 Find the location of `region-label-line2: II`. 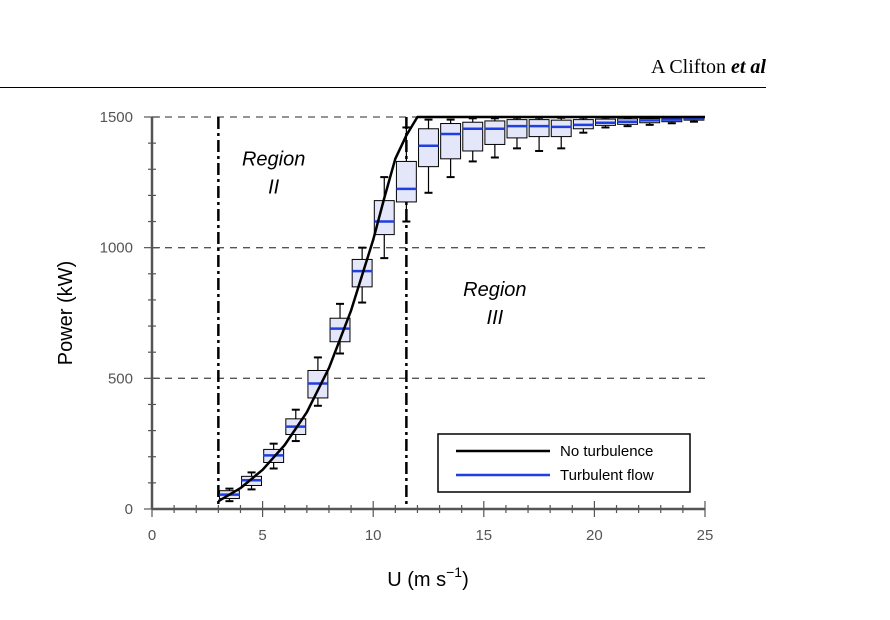

region-label-line2: II is located at coordinates (274, 187).